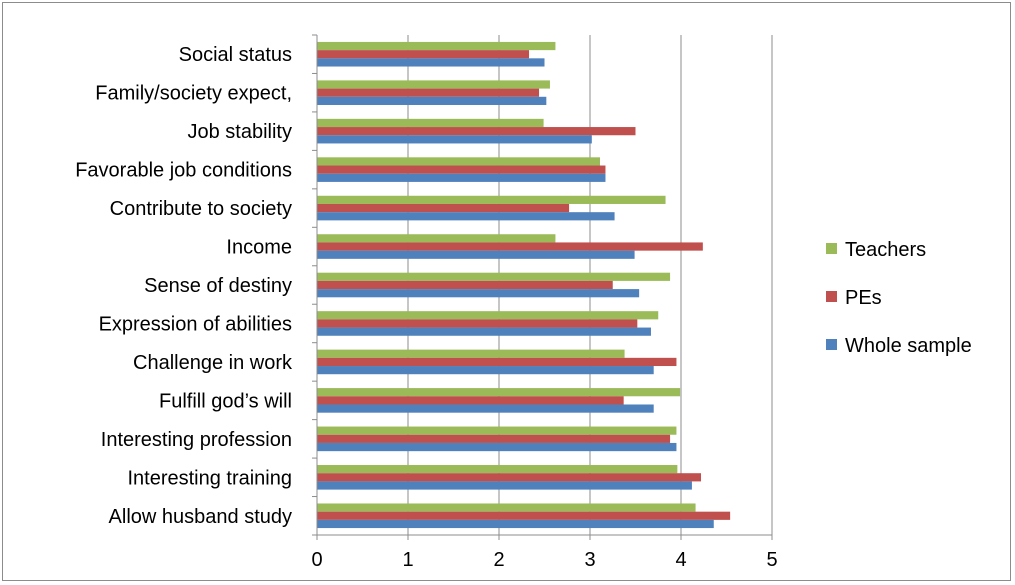  I want to click on category-label: Fulfill god’s will, so click(225, 401).